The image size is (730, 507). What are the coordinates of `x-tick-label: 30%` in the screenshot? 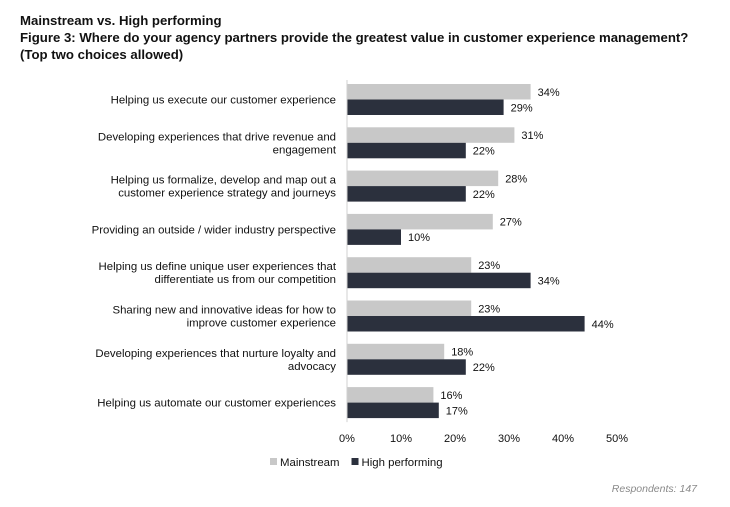 It's located at (509, 439).